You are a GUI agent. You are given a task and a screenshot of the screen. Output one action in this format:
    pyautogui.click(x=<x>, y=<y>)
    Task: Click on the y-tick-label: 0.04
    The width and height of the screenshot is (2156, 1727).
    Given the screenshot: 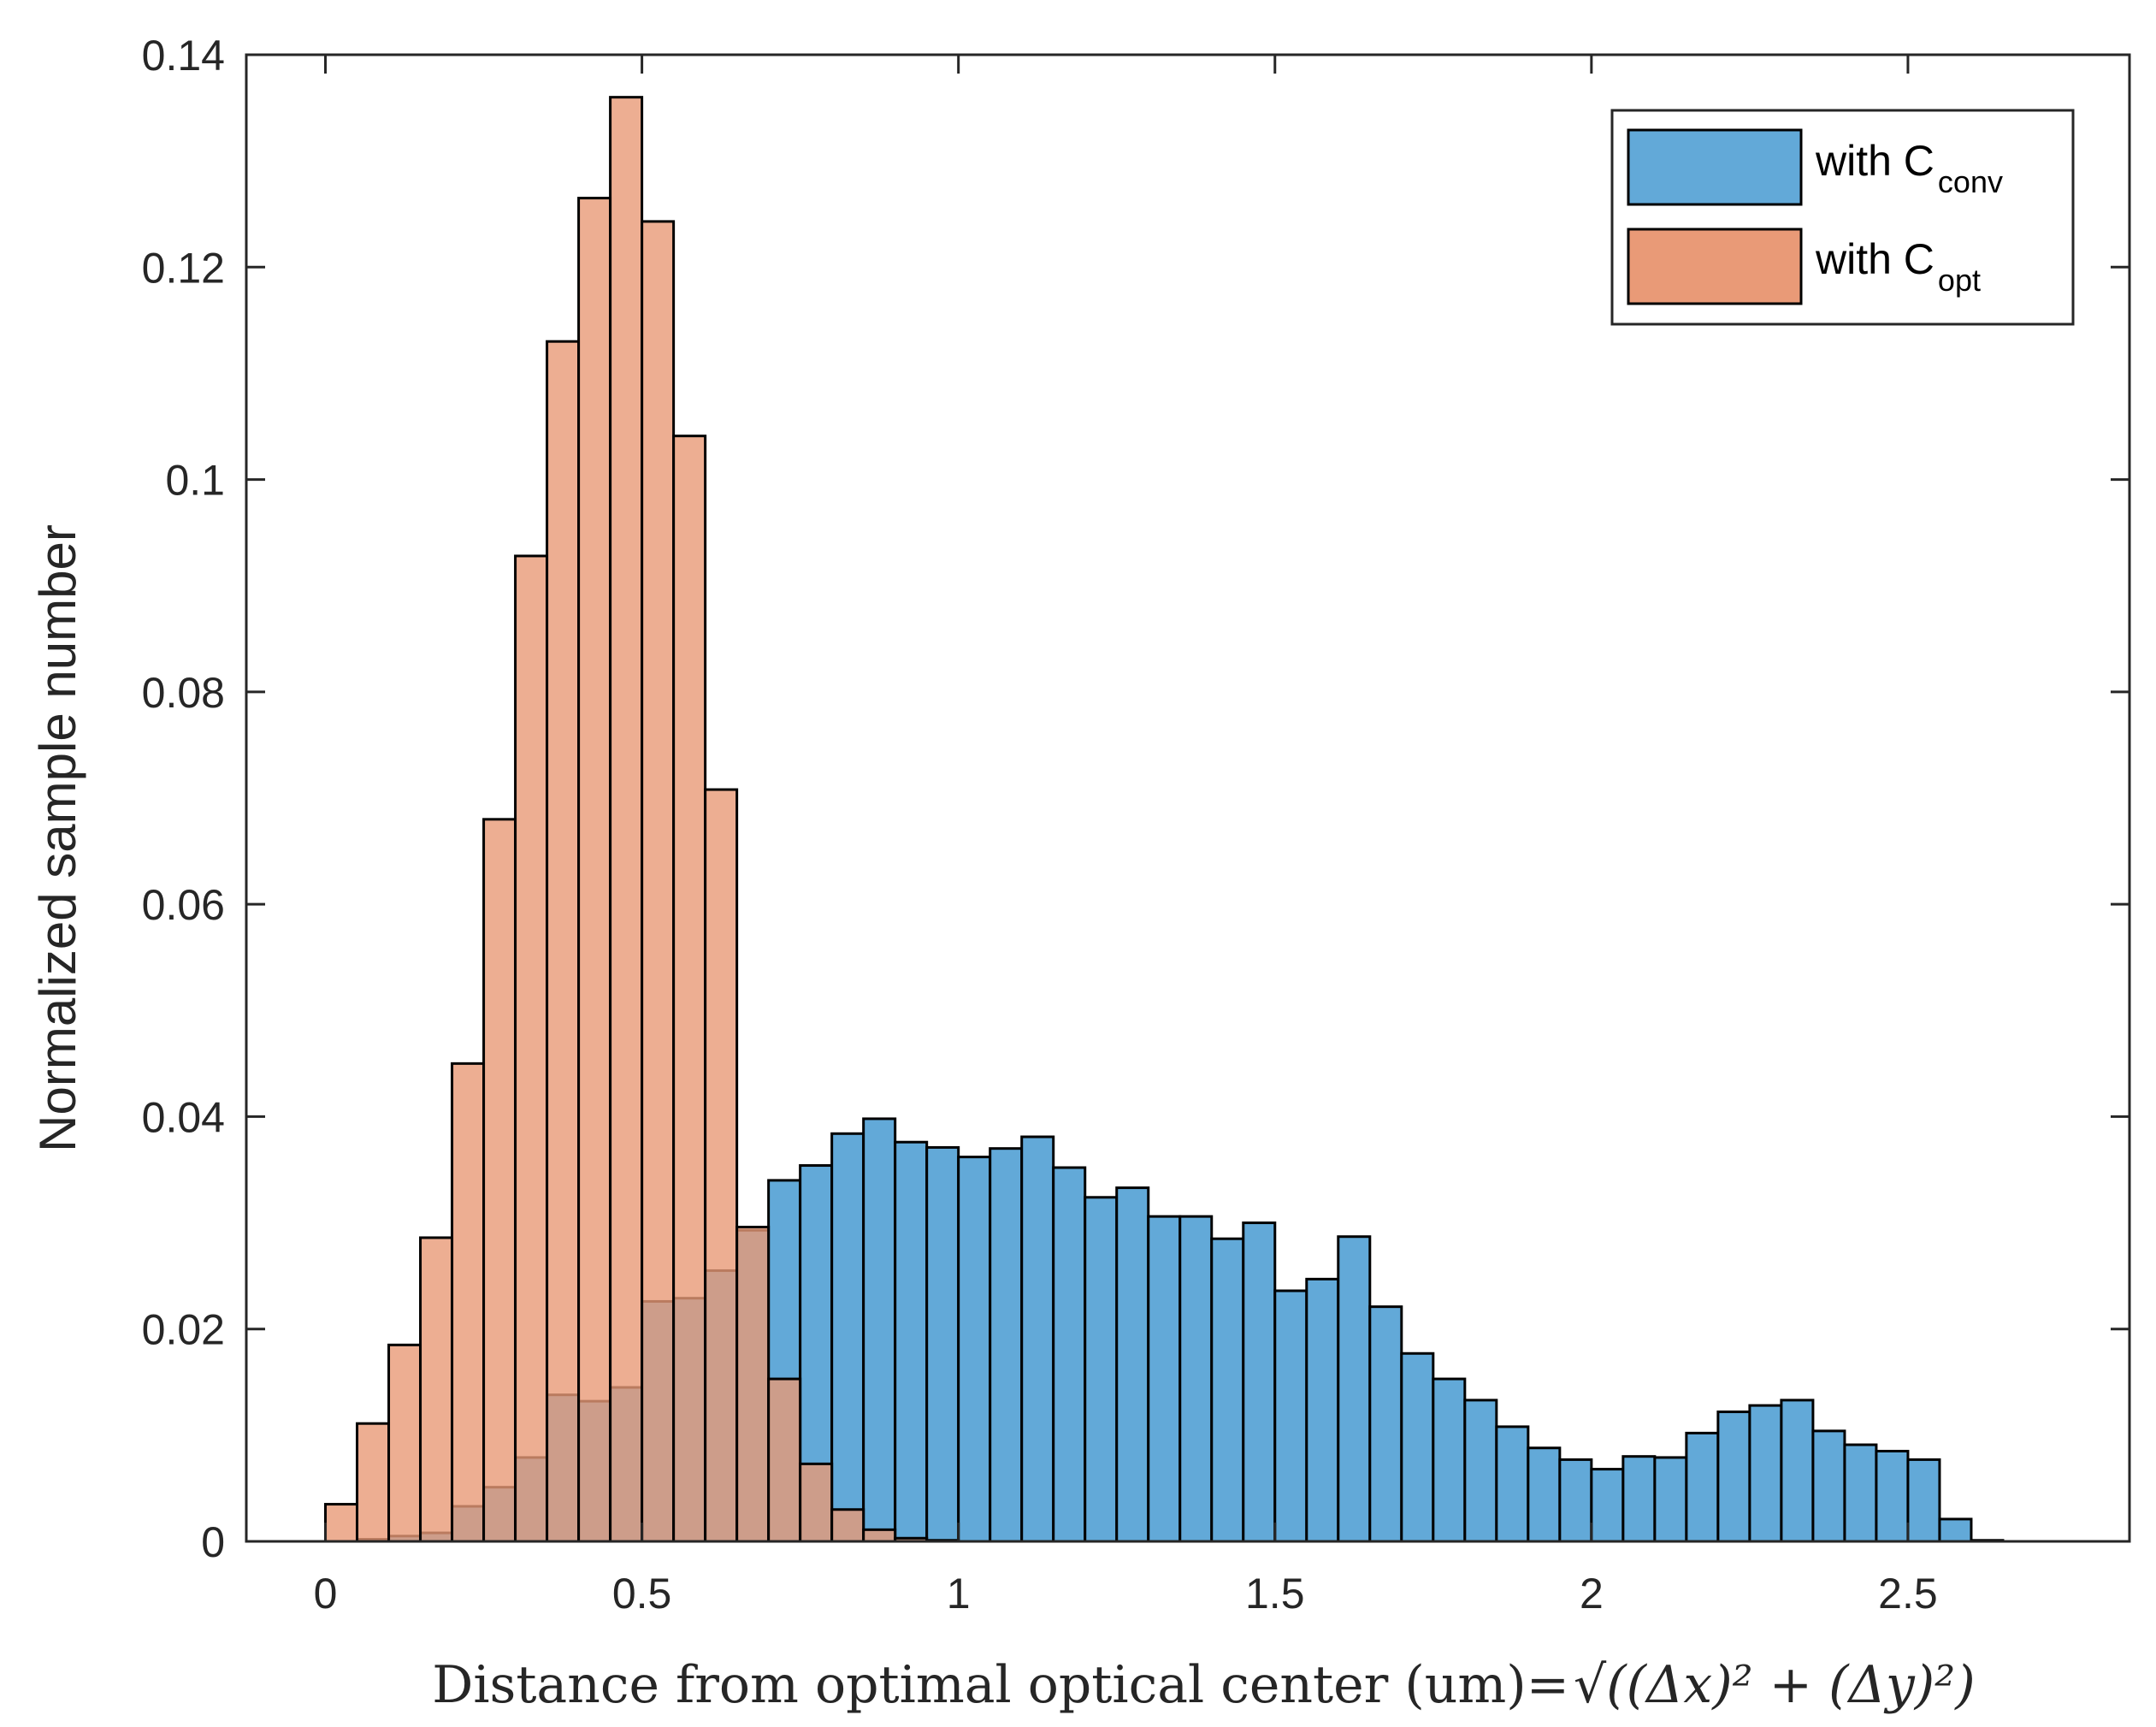 What is the action you would take?
    pyautogui.click(x=183, y=1117)
    